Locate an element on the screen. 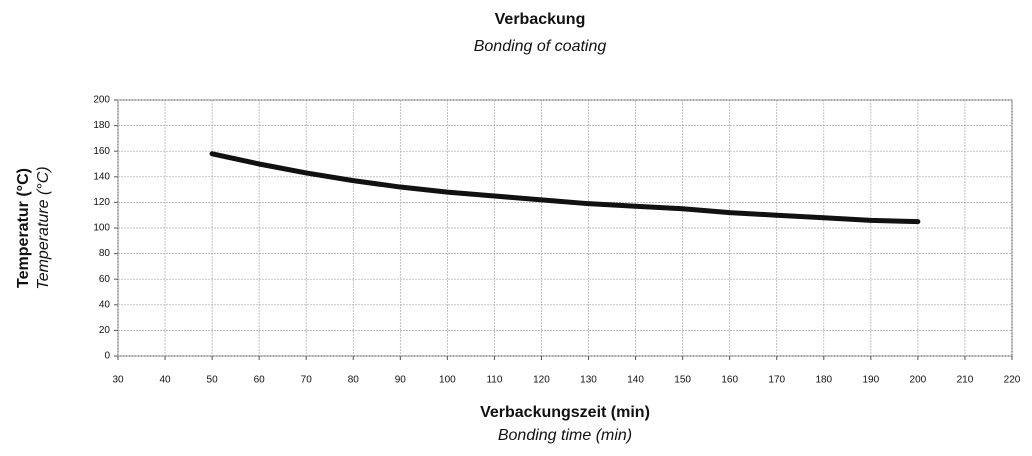 Image resolution: width=1032 pixels, height=456 pixels. chart-subtitle: Bonding of coating is located at coordinates (540, 46).